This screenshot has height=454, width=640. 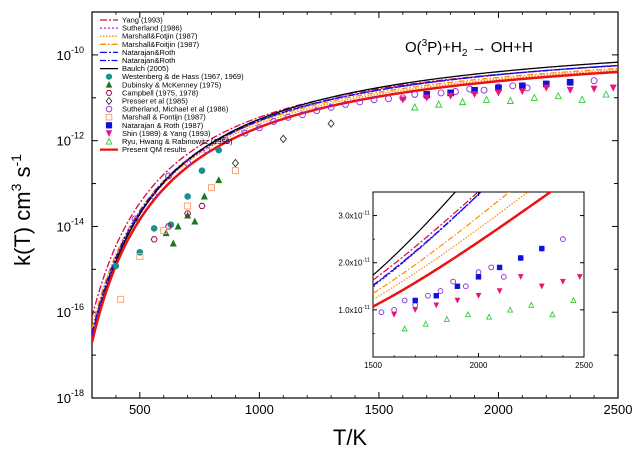 What do you see at coordinates (155, 101) in the screenshot?
I see `legend-label: Presser et al (1985)` at bounding box center [155, 101].